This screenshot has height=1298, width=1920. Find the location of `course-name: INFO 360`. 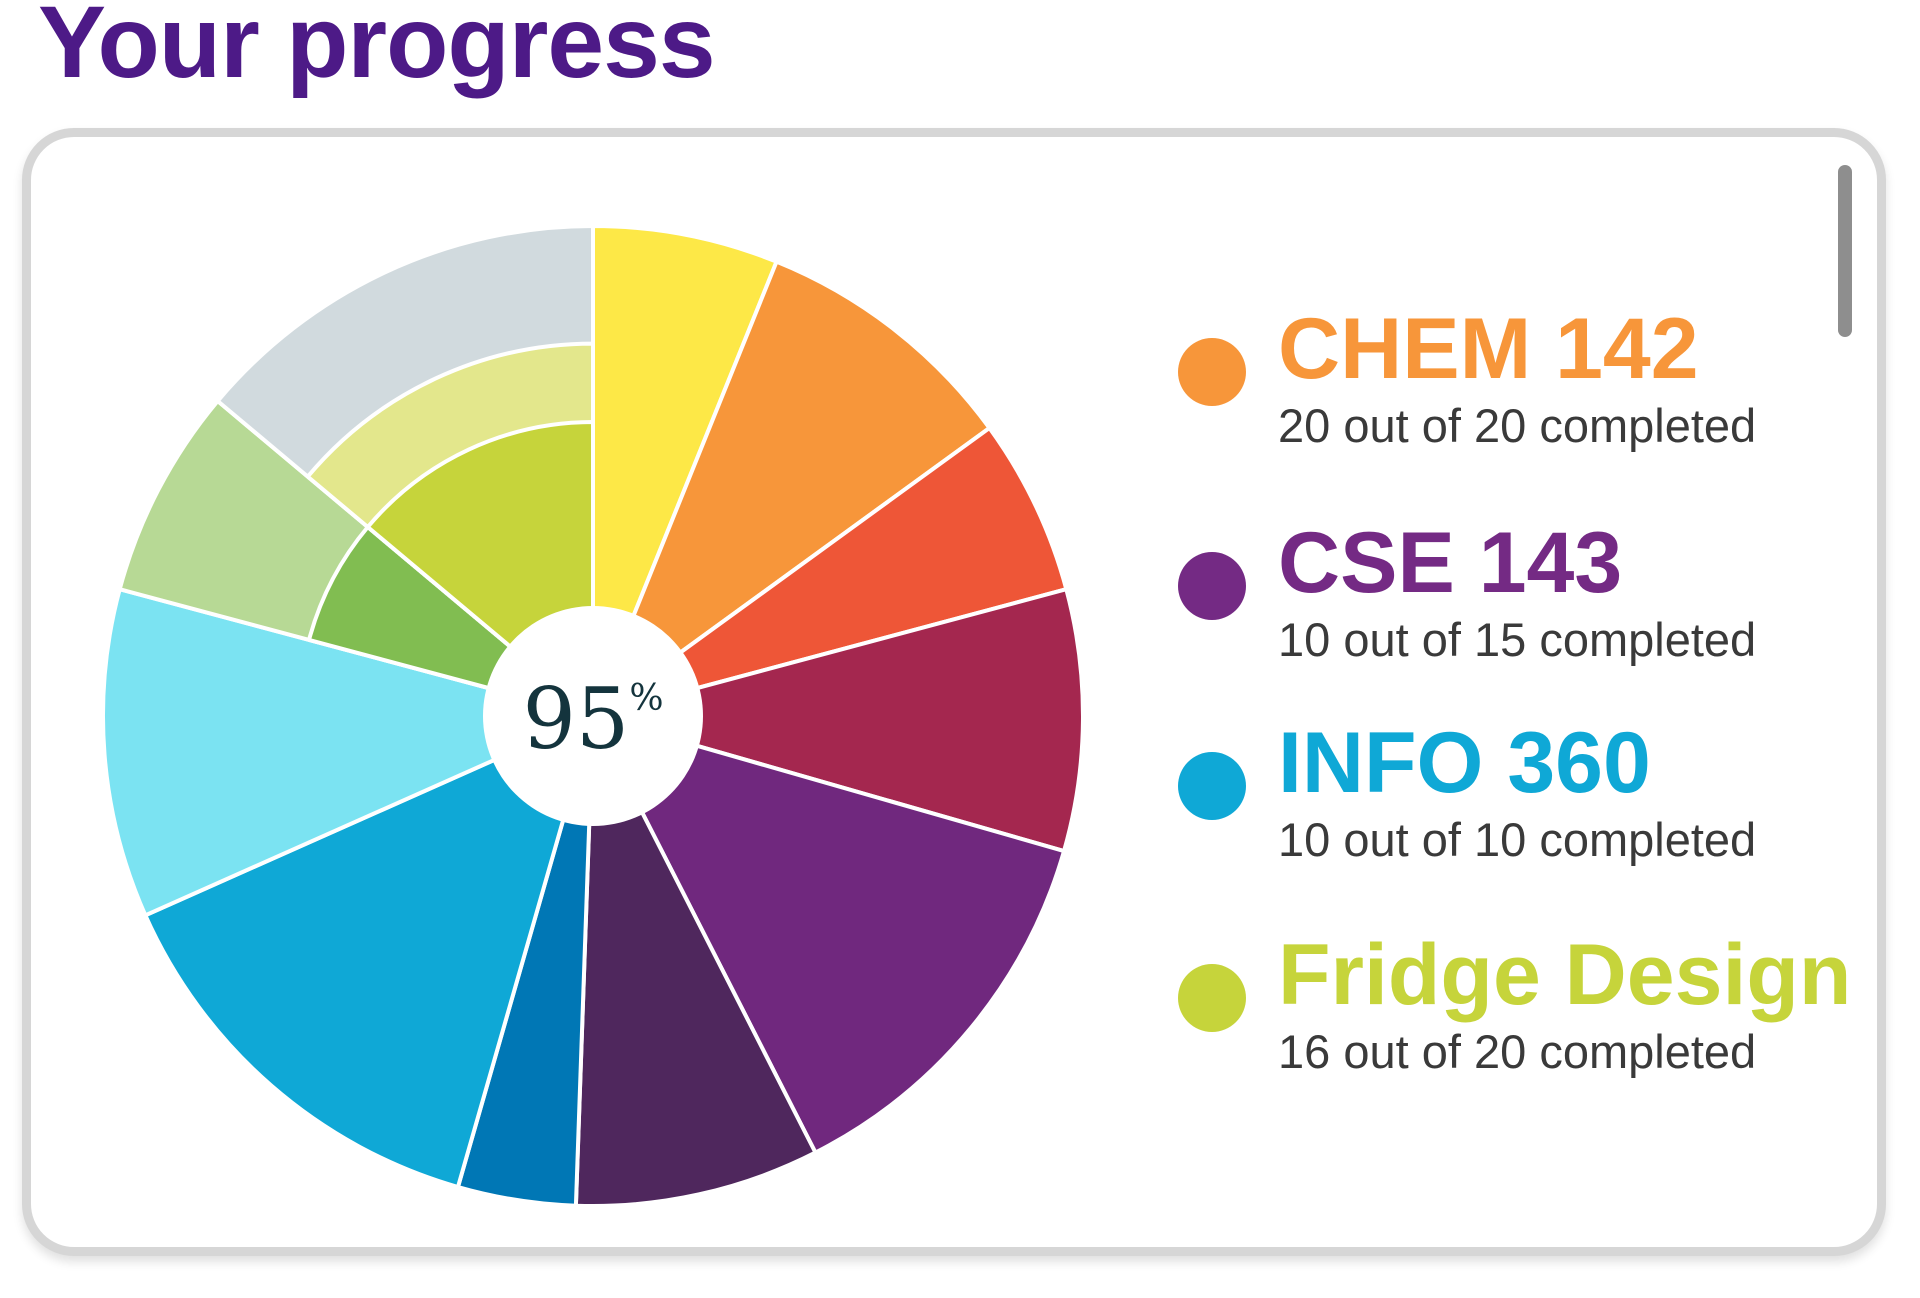

course-name: INFO 360 is located at coordinates (1464, 763).